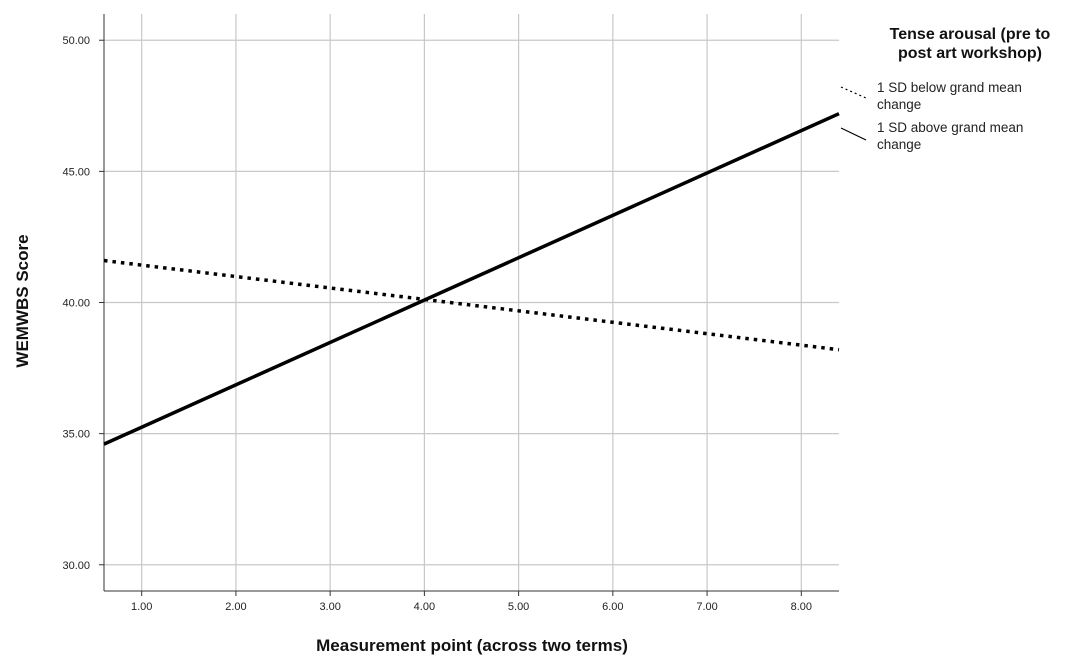 The height and width of the screenshot is (659, 1083). What do you see at coordinates (76, 41) in the screenshot?
I see `y-tick-label-5: 50.00` at bounding box center [76, 41].